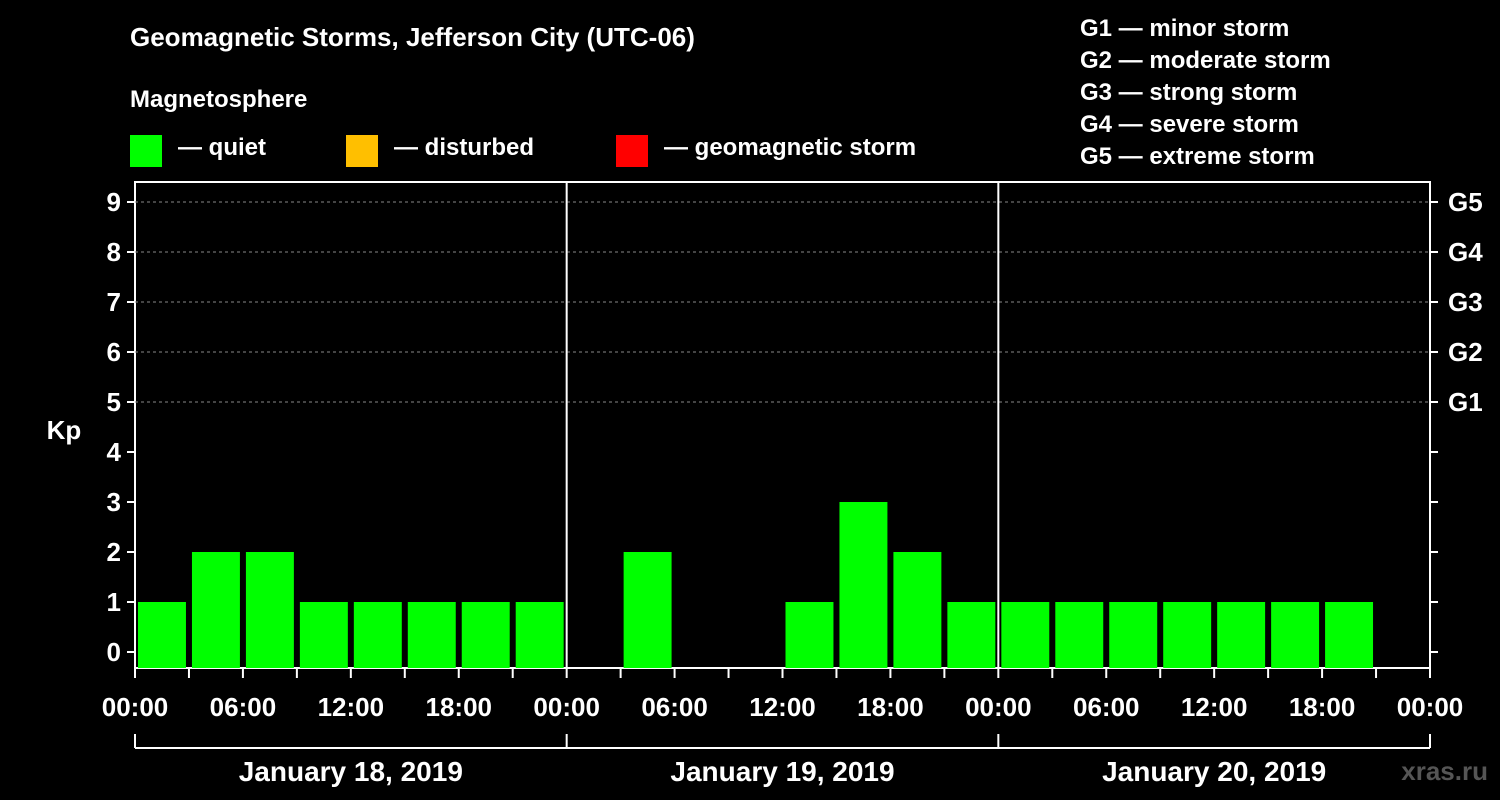 The image size is (1500, 800). What do you see at coordinates (222, 147) in the screenshot?
I see `legend-label-quiet: — quiet` at bounding box center [222, 147].